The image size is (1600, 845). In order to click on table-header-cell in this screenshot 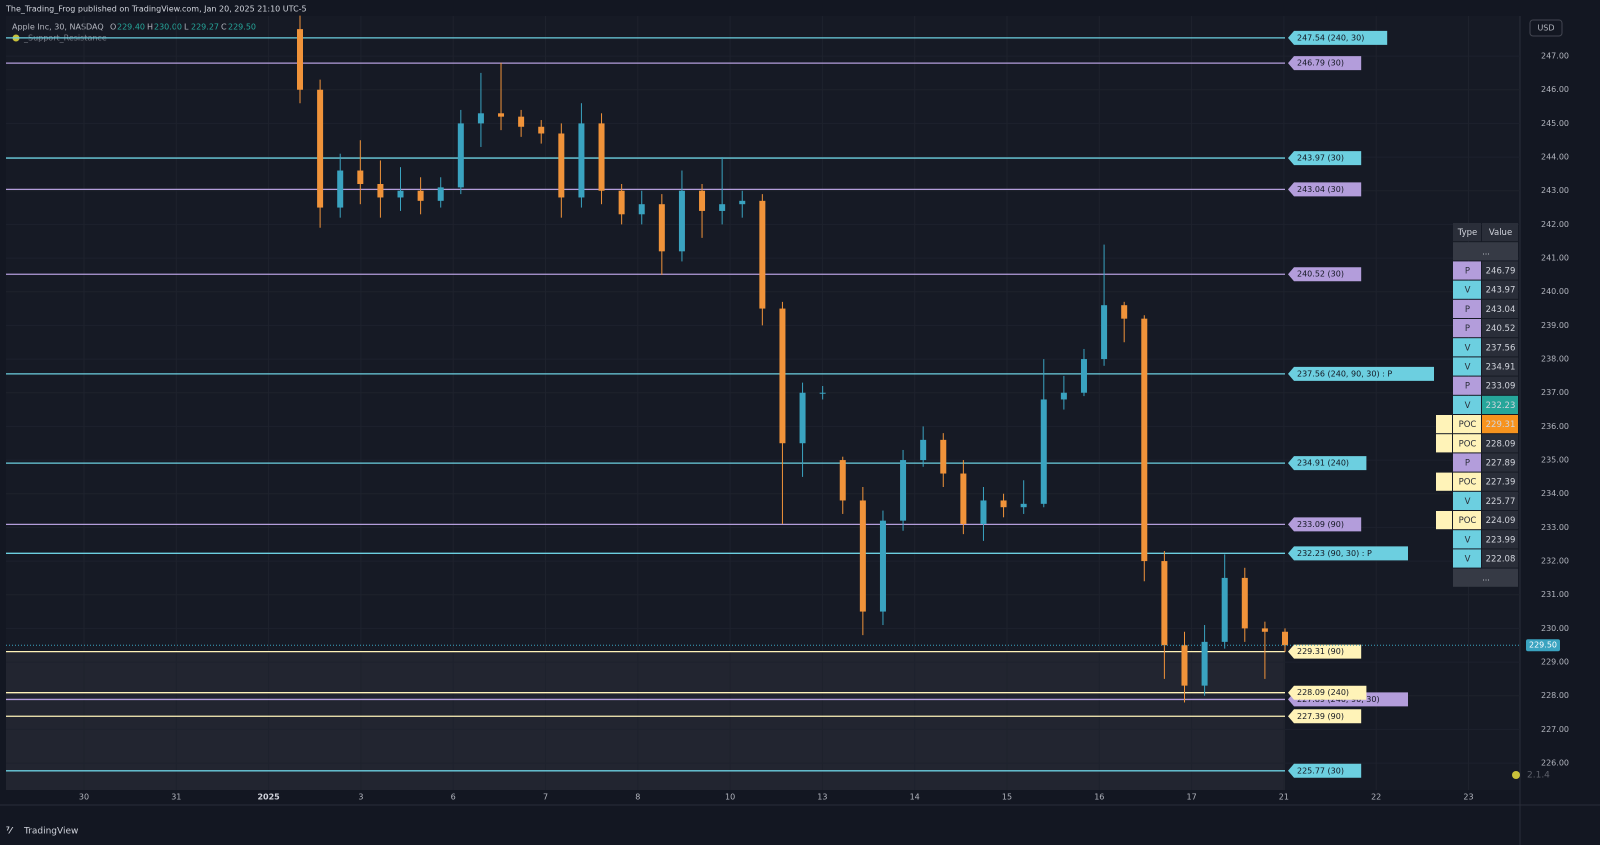, I will do `click(1500, 232)`.